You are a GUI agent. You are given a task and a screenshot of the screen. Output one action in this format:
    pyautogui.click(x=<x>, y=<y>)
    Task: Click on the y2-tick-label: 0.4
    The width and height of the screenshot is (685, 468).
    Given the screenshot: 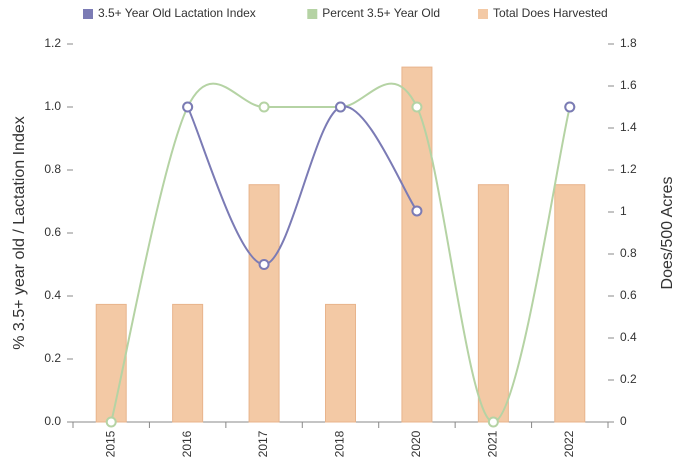 What is the action you would take?
    pyautogui.click(x=628, y=337)
    